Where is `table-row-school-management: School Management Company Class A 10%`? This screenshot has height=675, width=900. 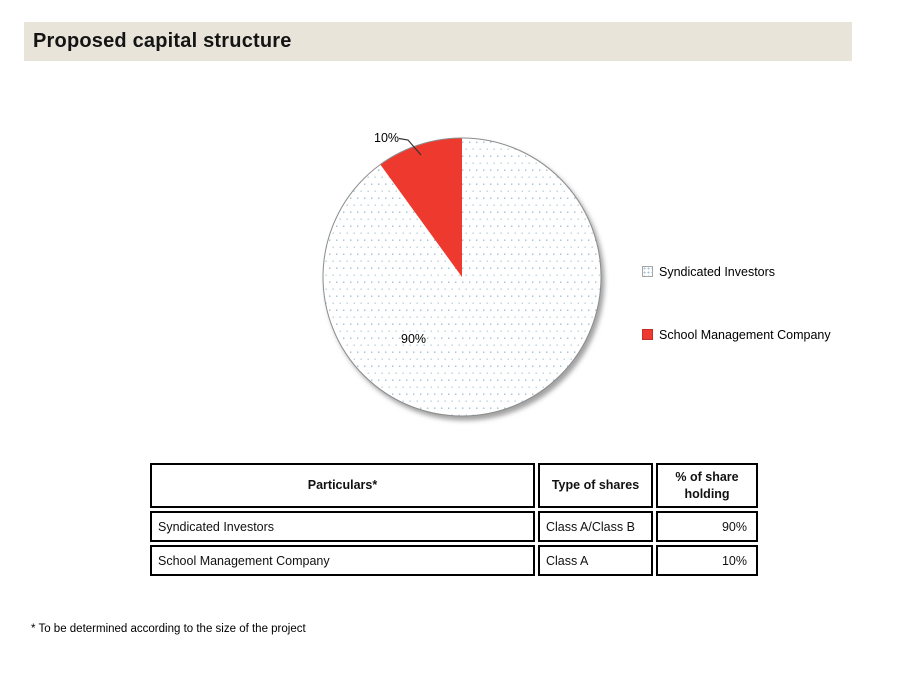 table-row-school-management: School Management Company Class A 10% is located at coordinates (454, 560).